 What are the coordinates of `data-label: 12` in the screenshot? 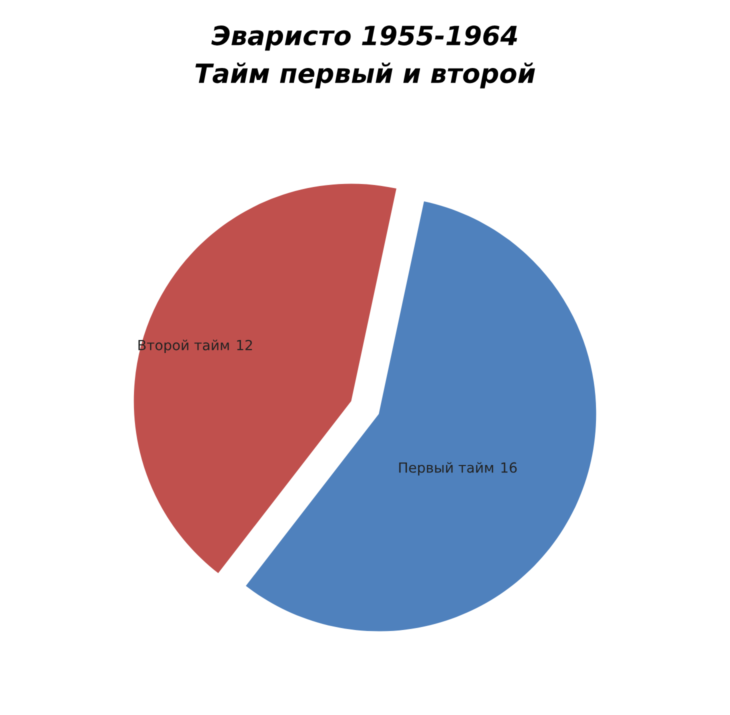 It's located at (244, 345).